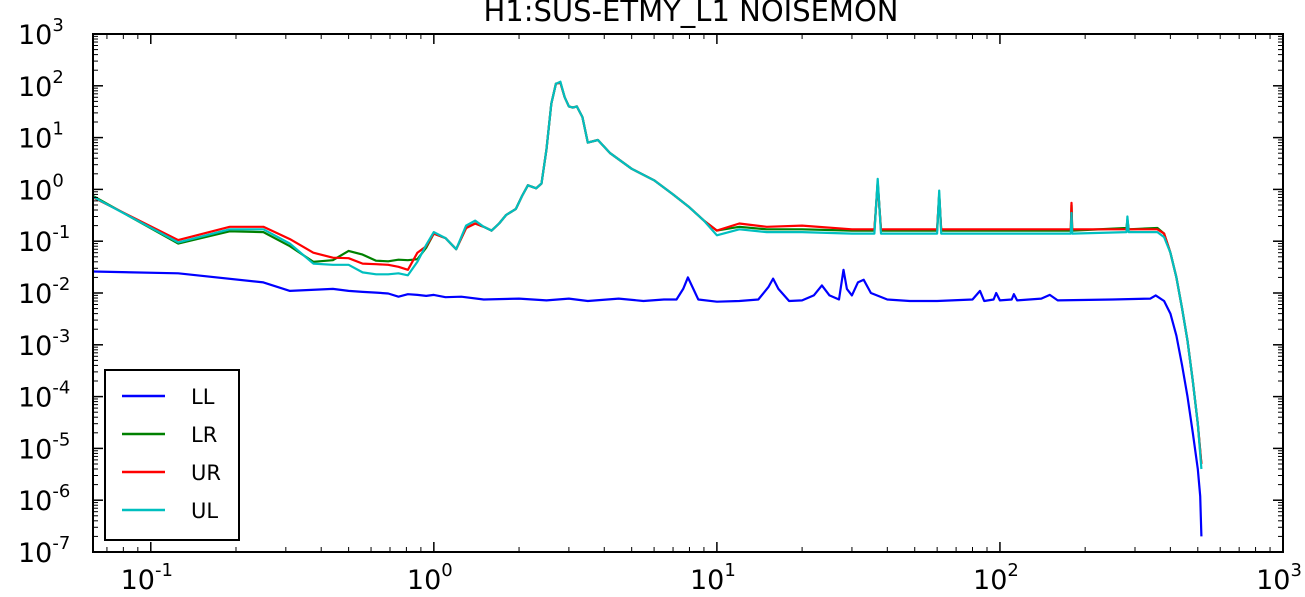  I want to click on x-tick-label: 10³, so click(1279, 578).